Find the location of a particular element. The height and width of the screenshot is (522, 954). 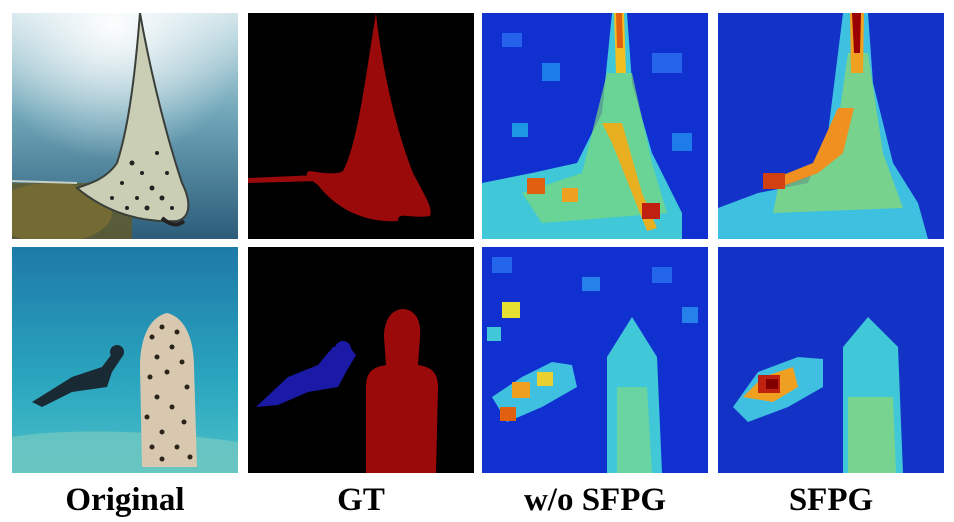

column-label-original: Original is located at coordinates (125, 500).